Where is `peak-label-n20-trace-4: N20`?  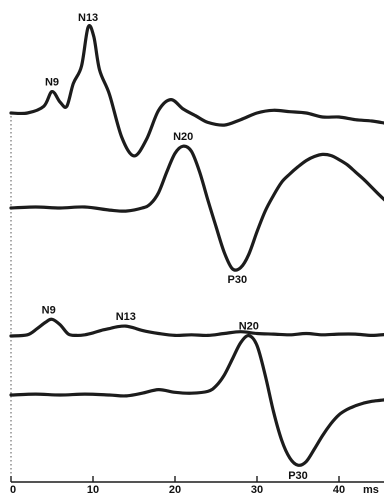 peak-label-n20-trace-4: N20 is located at coordinates (249, 327).